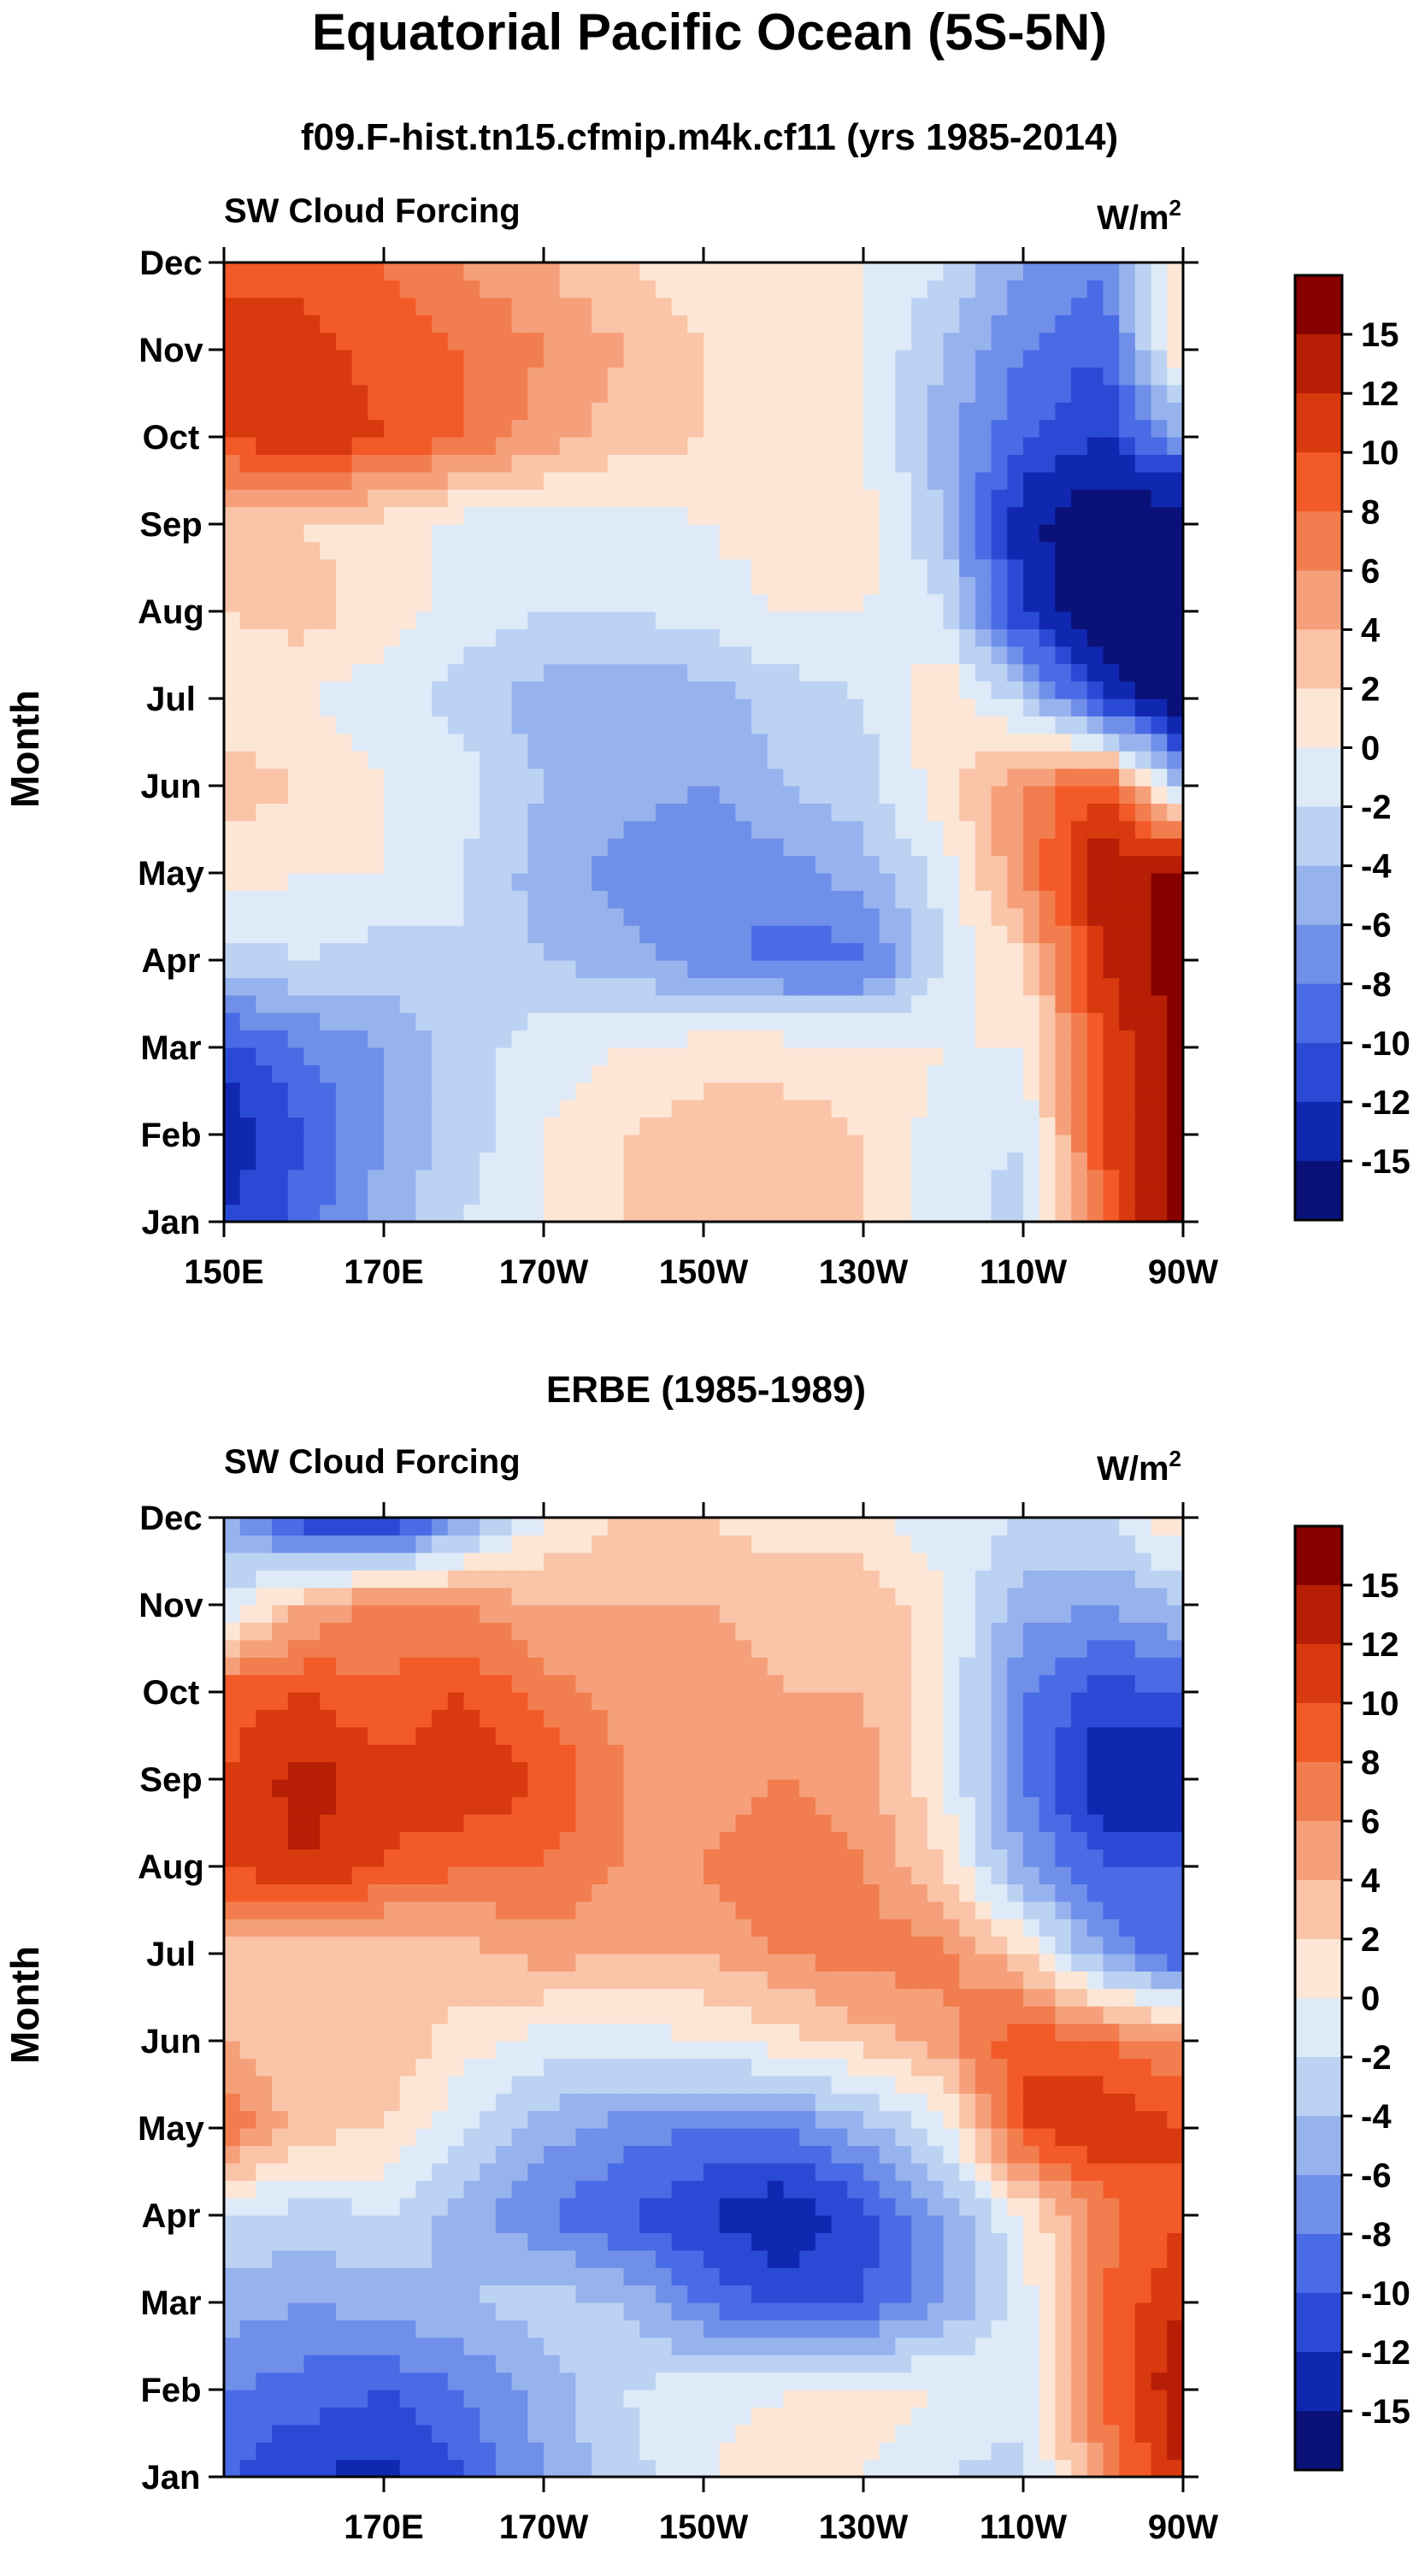  What do you see at coordinates (1318, 423) in the screenshot?
I see `colorbar-swatch` at bounding box center [1318, 423].